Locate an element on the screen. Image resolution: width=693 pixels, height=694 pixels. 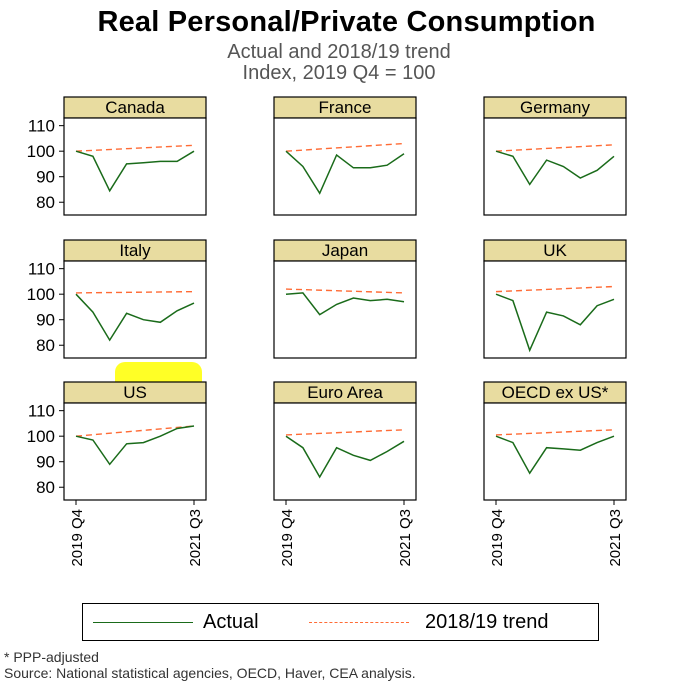
legend-actual-line is located at coordinates (143, 622).